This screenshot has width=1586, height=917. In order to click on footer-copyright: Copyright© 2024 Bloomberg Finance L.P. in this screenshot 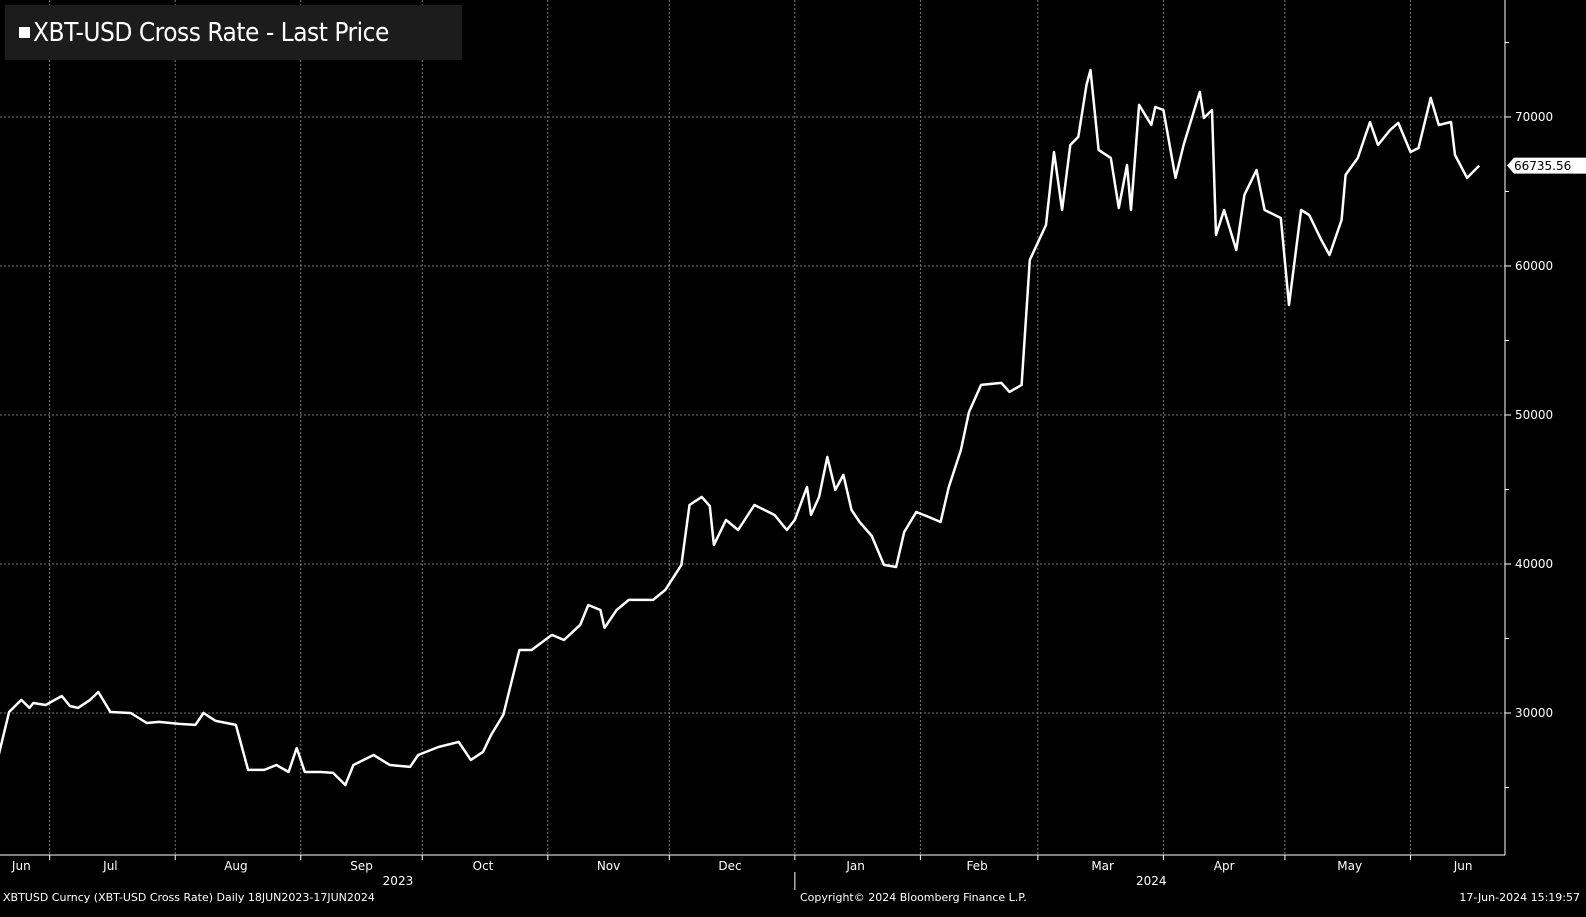, I will do `click(913, 897)`.